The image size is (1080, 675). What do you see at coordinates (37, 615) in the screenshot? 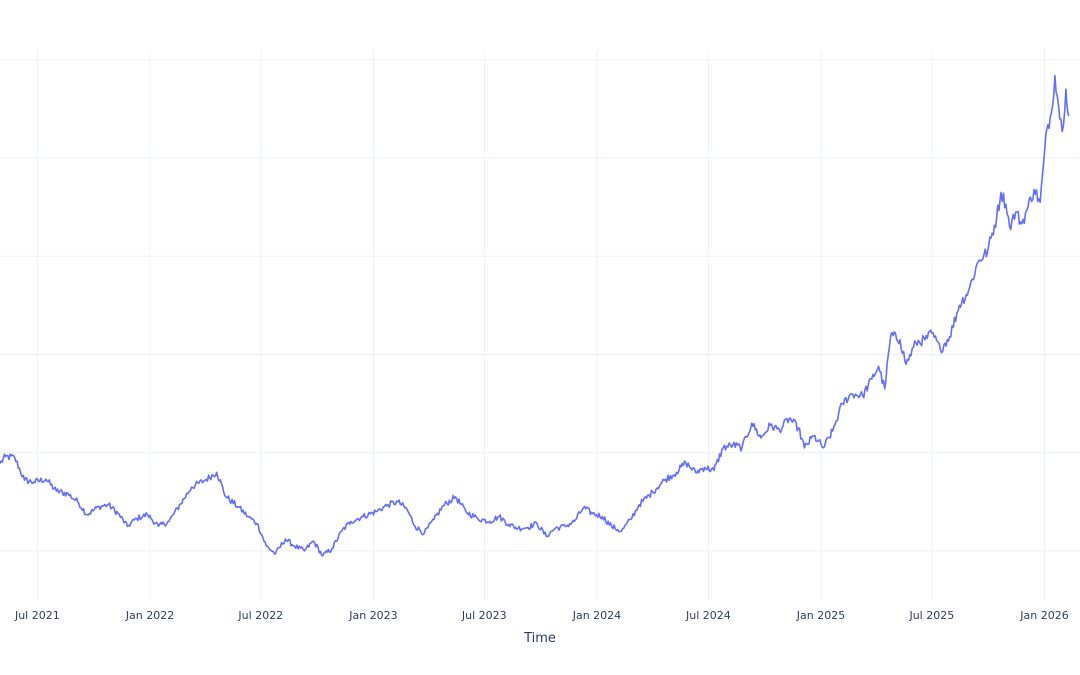
I see `x-tick-label: Jul 2021` at bounding box center [37, 615].